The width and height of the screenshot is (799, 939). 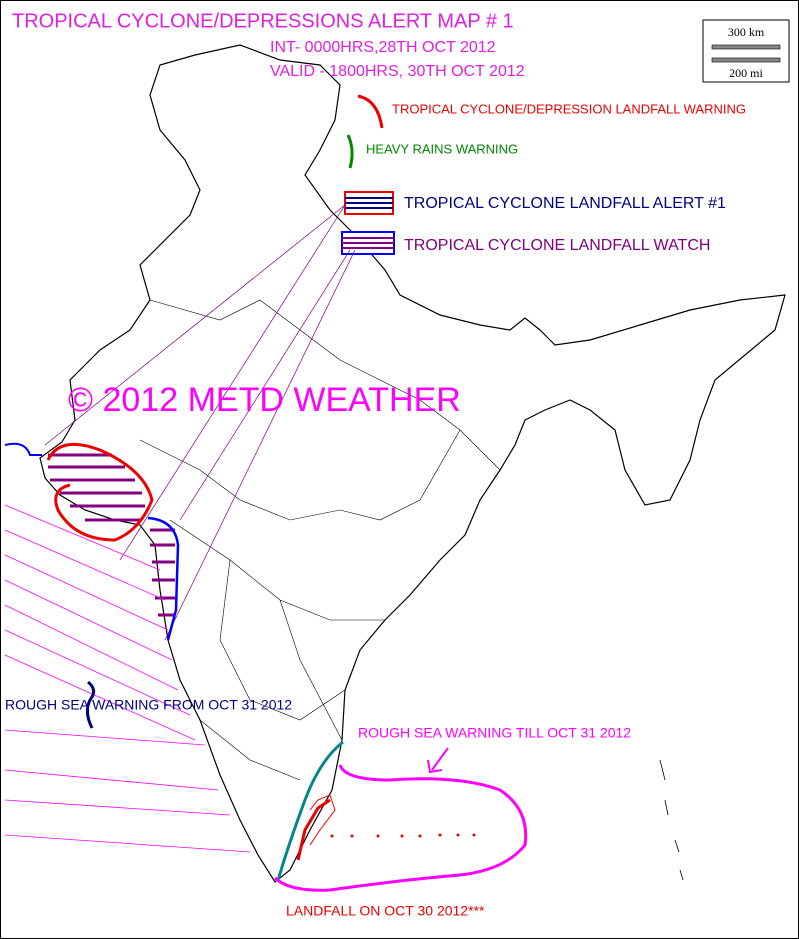 I want to click on watermark: © 2012 METD WEATHER, so click(x=264, y=400).